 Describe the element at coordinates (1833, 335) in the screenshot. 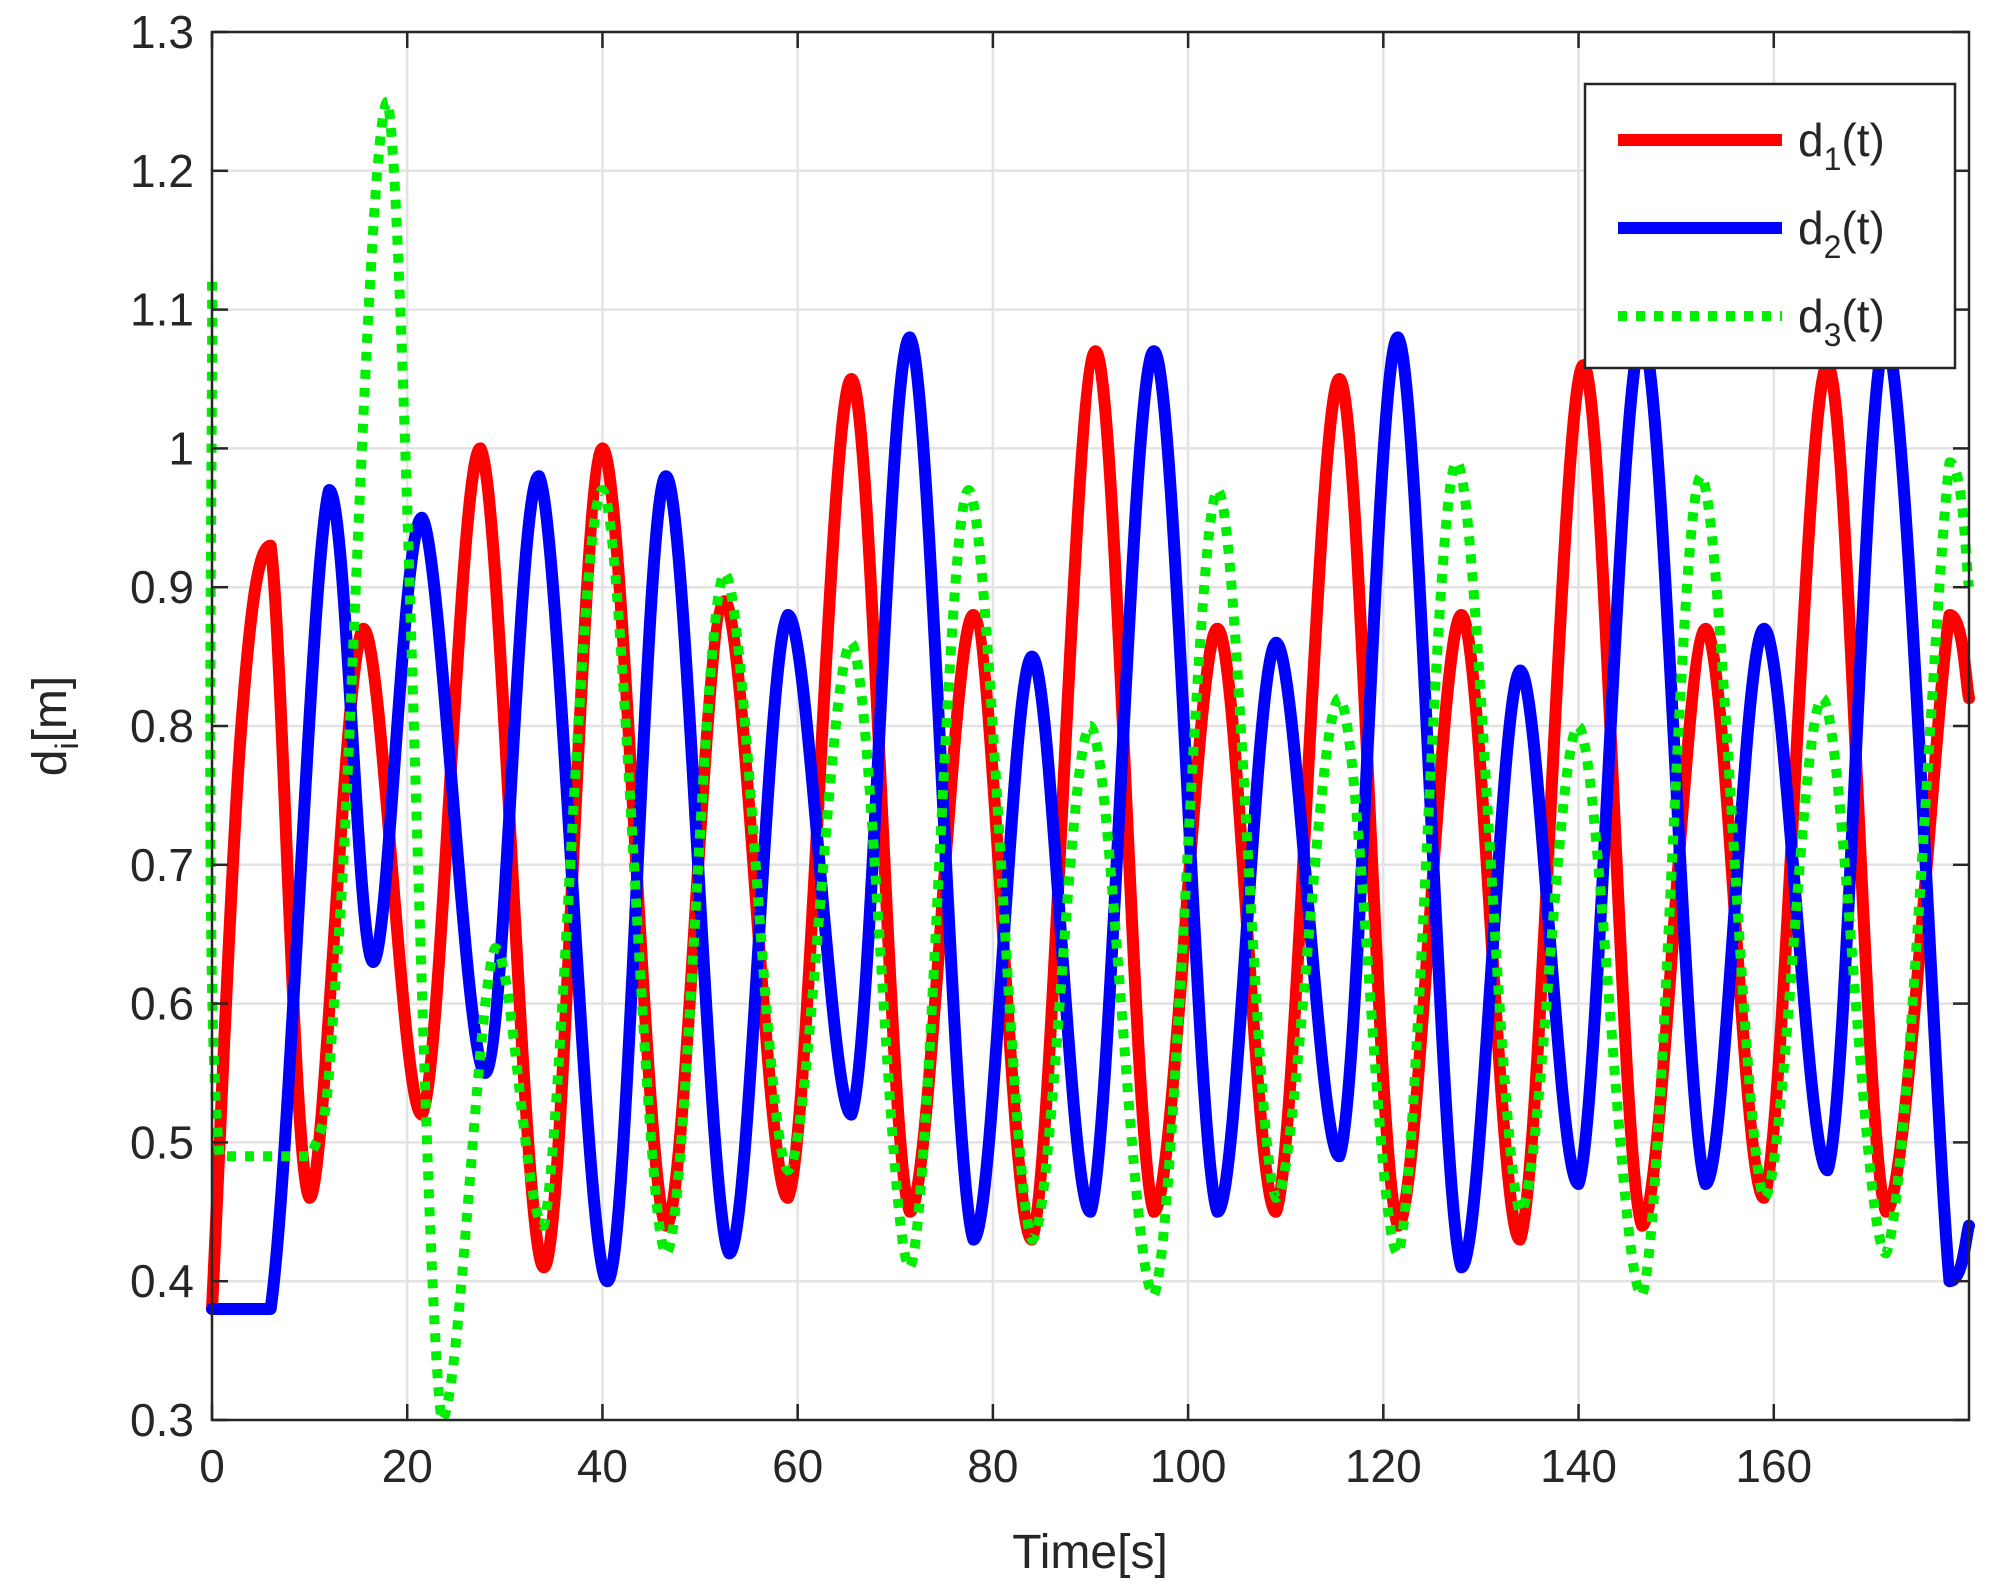

I see `legend-label-sub: 3` at that location.